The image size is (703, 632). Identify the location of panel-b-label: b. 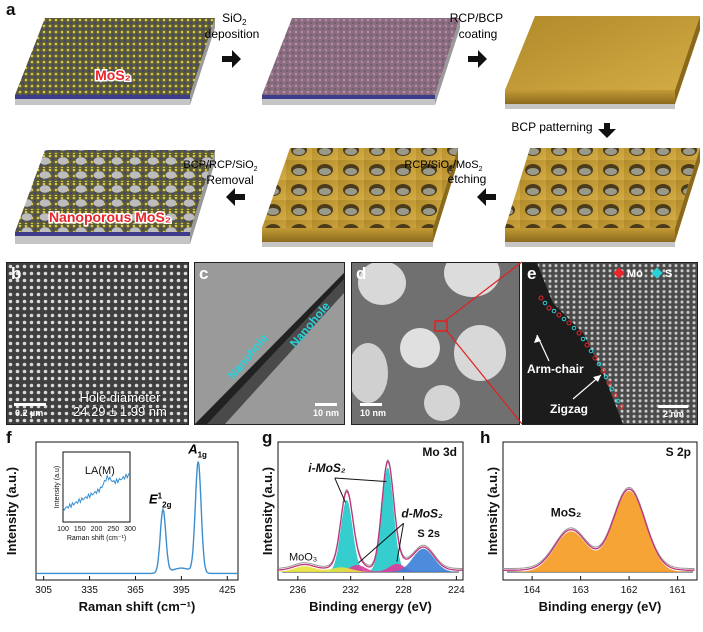
(16, 273).